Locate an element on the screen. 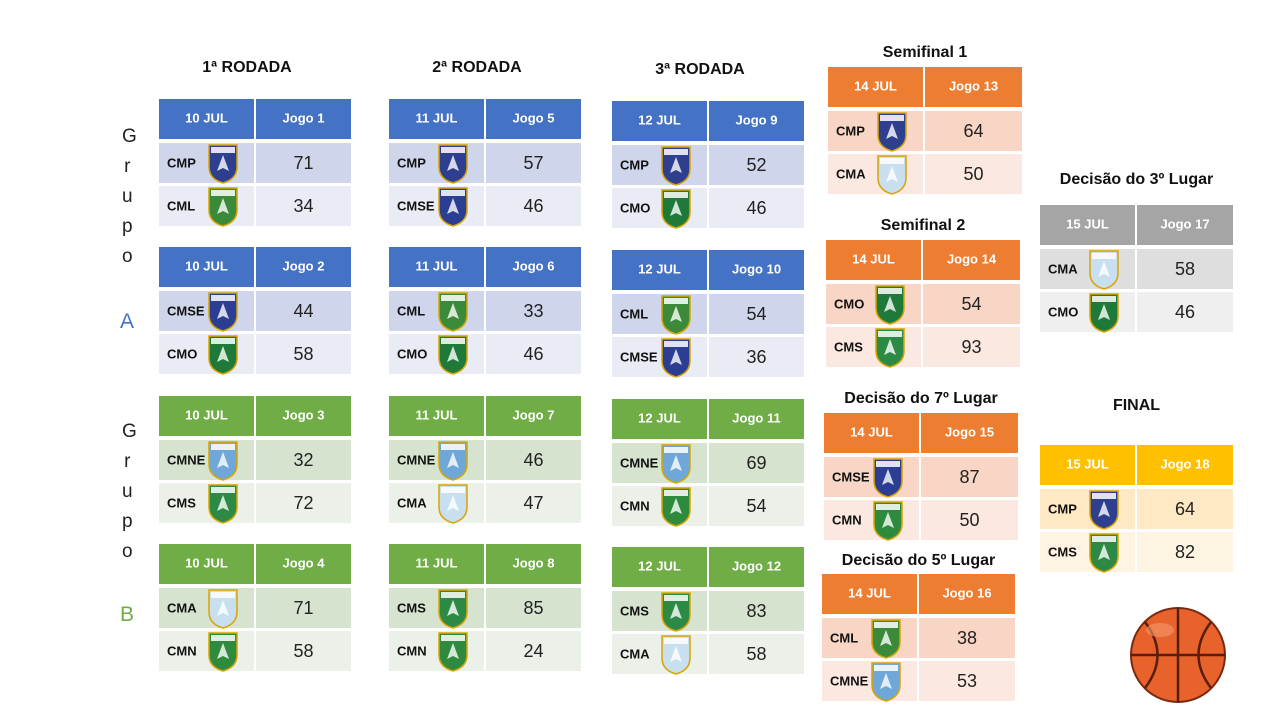 This screenshot has width=1280, height=720. team-score: 52 is located at coordinates (756, 165).